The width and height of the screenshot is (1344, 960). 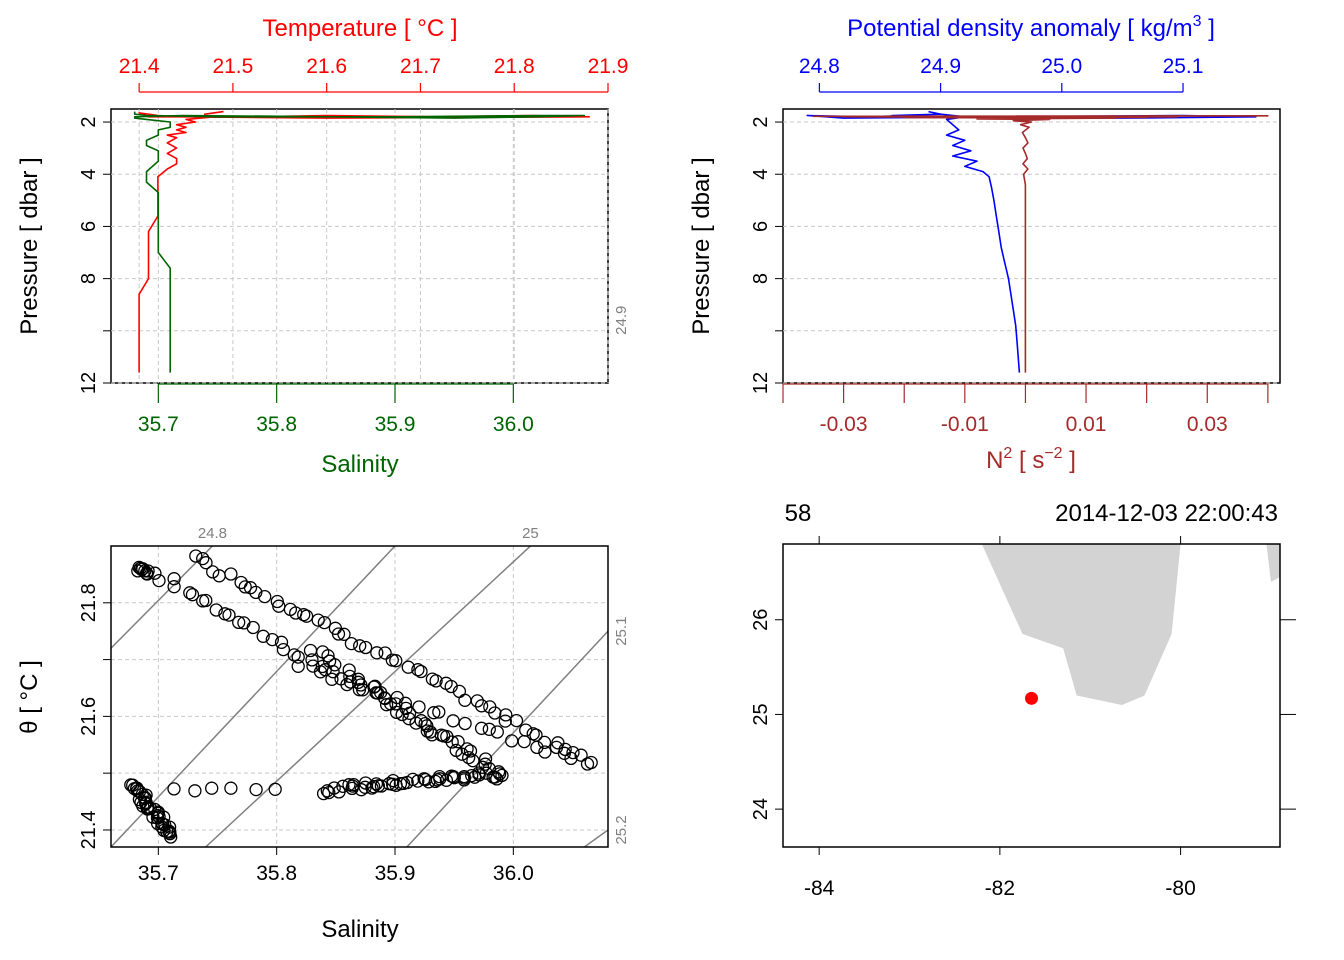 What do you see at coordinates (761, 714) in the screenshot?
I see `latitude-tick-label: 25` at bounding box center [761, 714].